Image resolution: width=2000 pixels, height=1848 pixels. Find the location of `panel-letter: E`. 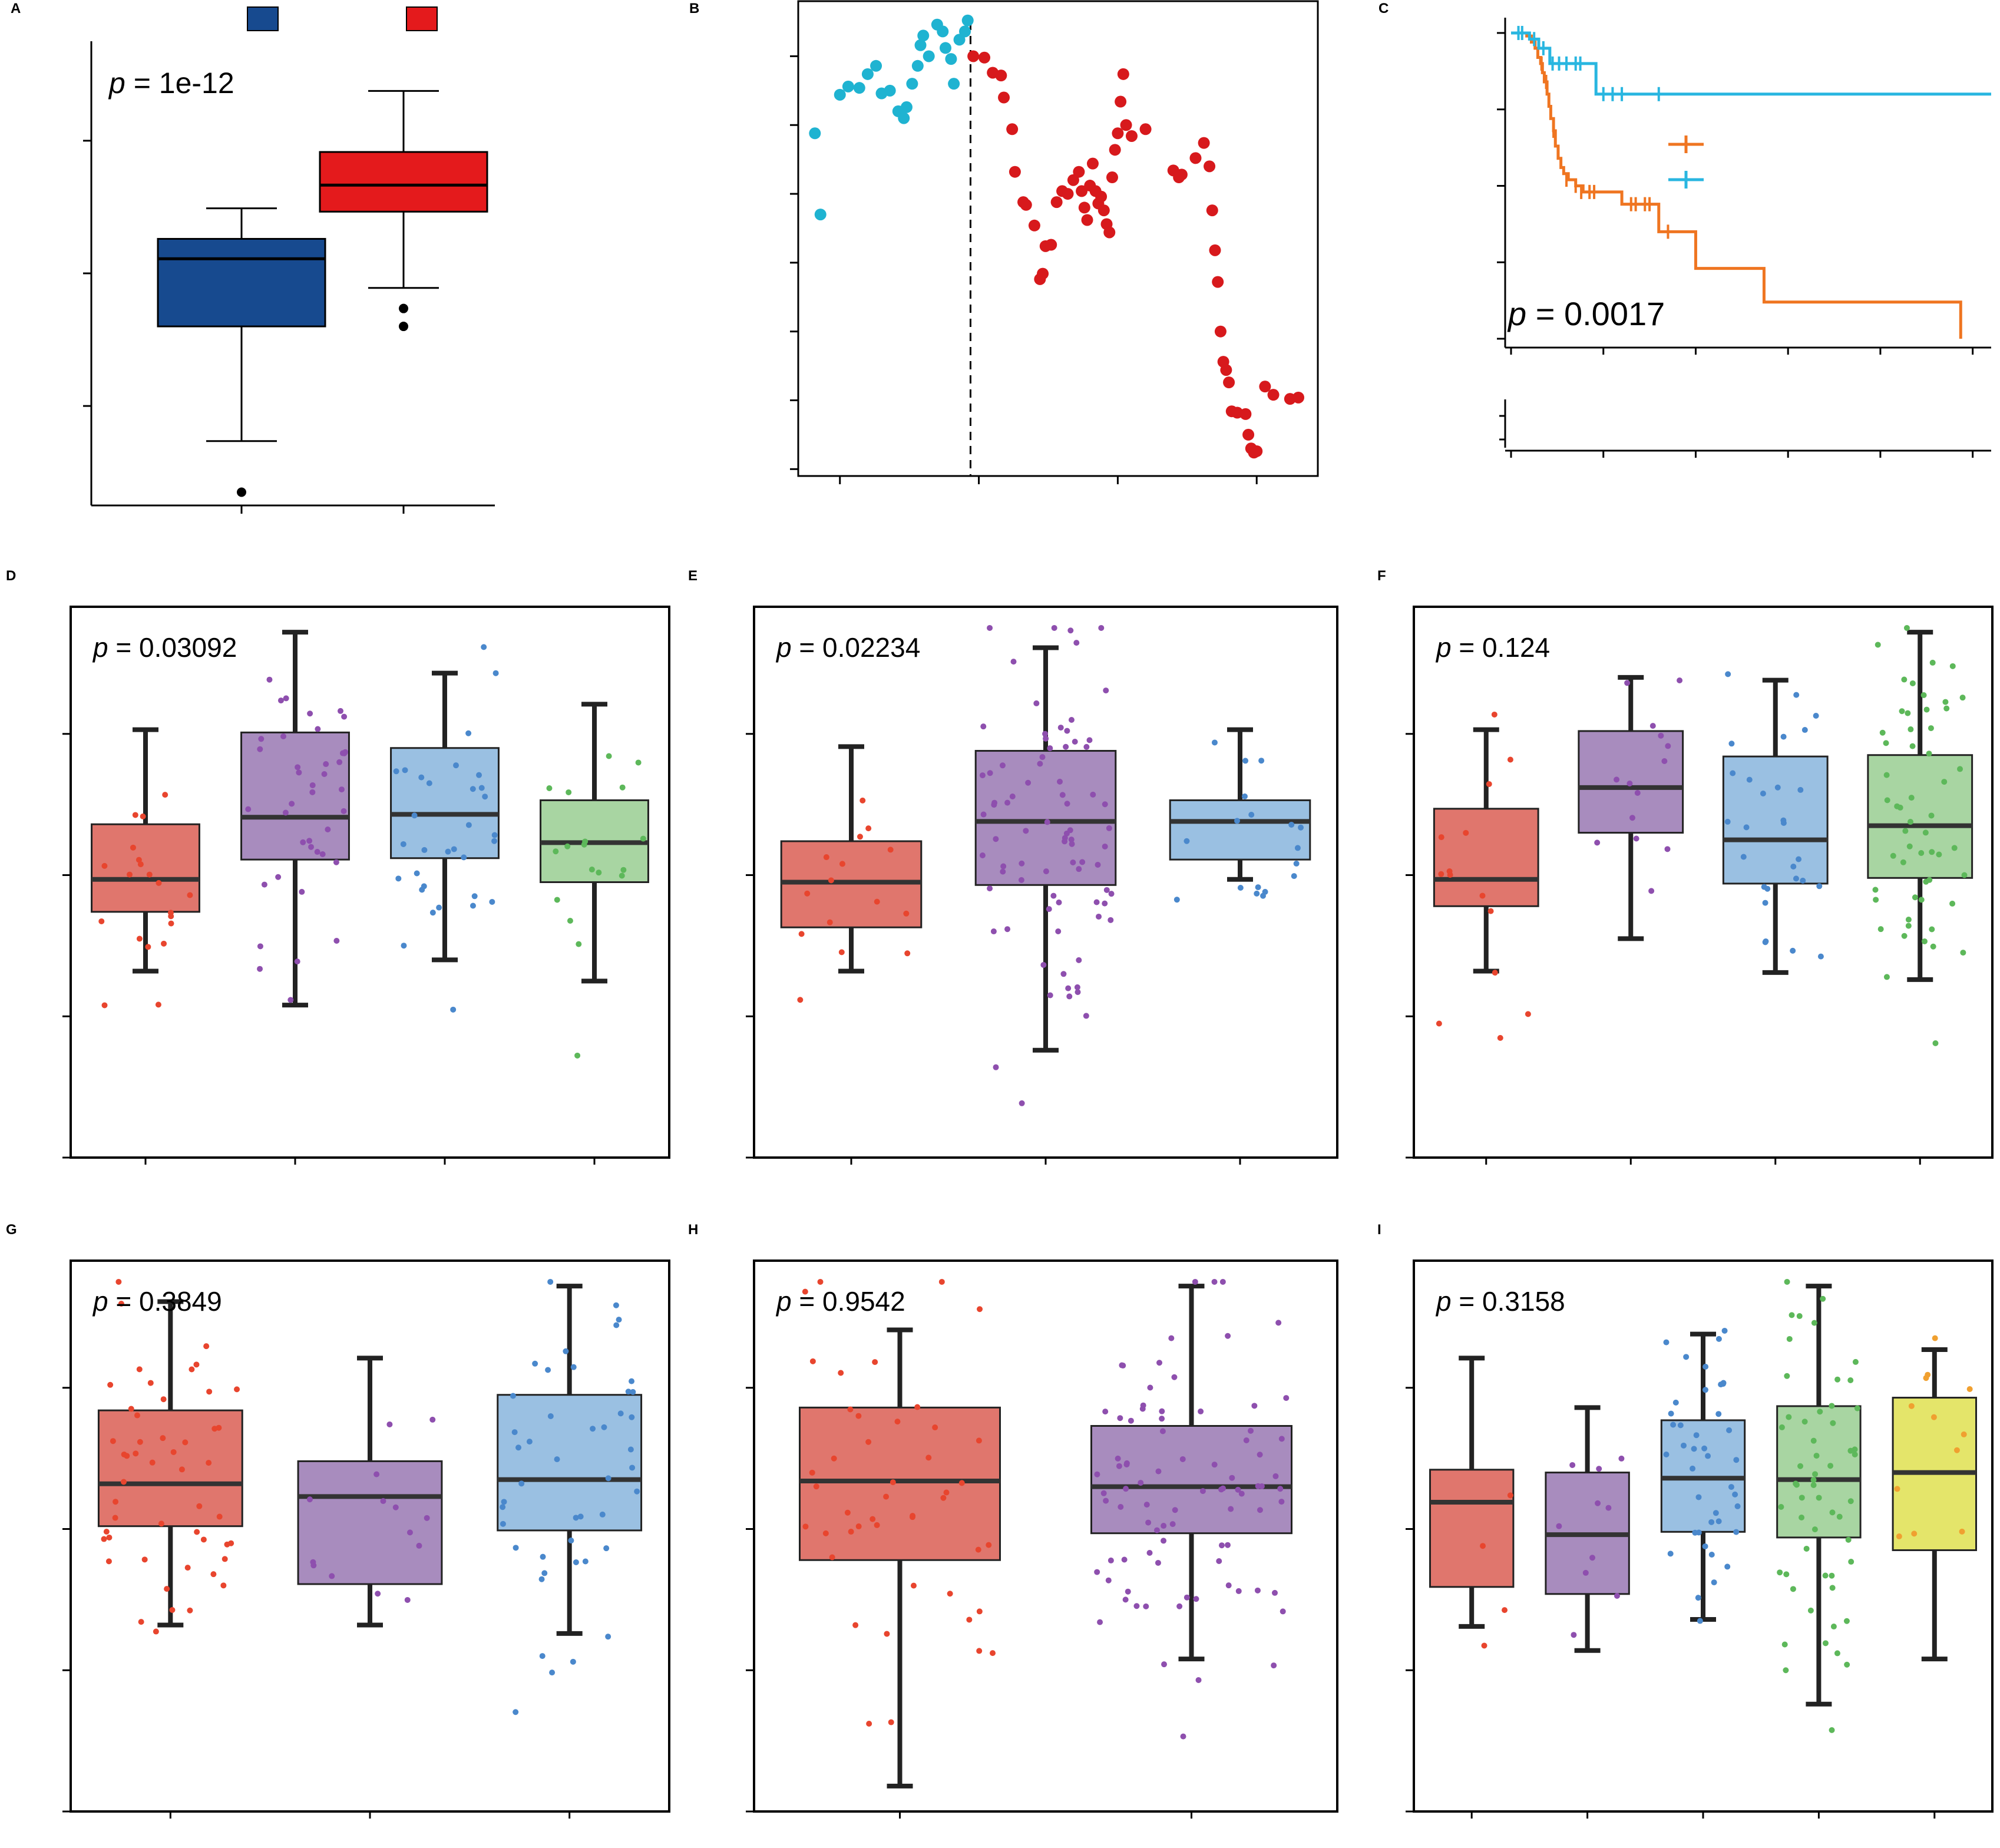

panel-letter: E is located at coordinates (692, 576).